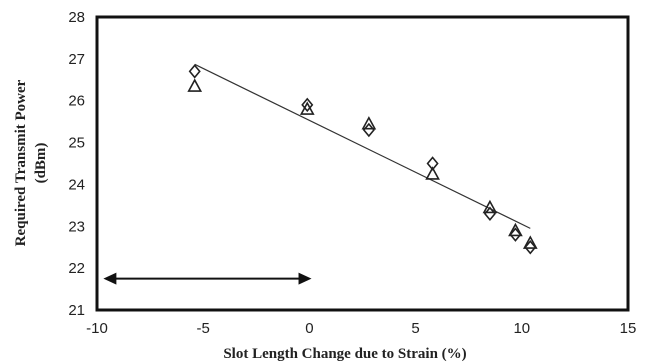 The width and height of the screenshot is (651, 362). What do you see at coordinates (76, 143) in the screenshot?
I see `y-tick-label: 25` at bounding box center [76, 143].